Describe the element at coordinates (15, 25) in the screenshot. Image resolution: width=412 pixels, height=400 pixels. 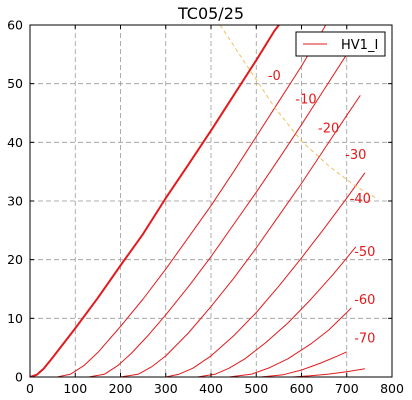
I see `y-tick-label: 60` at that location.